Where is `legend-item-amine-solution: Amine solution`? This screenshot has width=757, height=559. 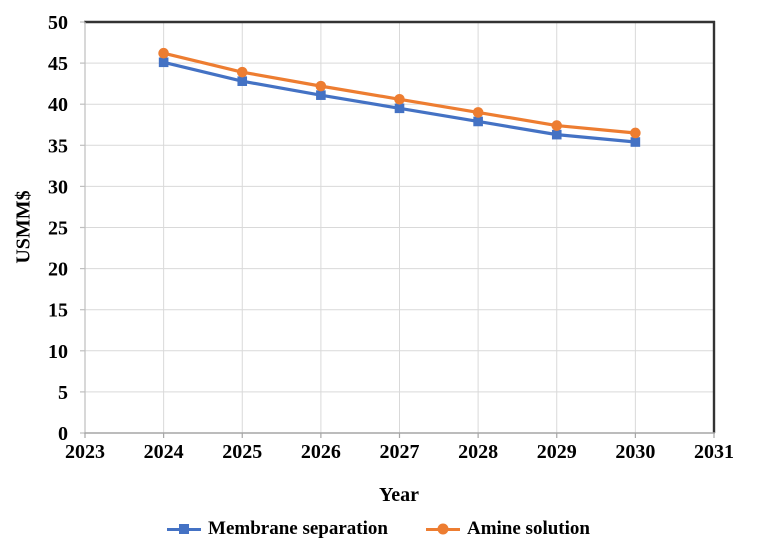 legend-item-amine-solution: Amine solution is located at coordinates (507, 529).